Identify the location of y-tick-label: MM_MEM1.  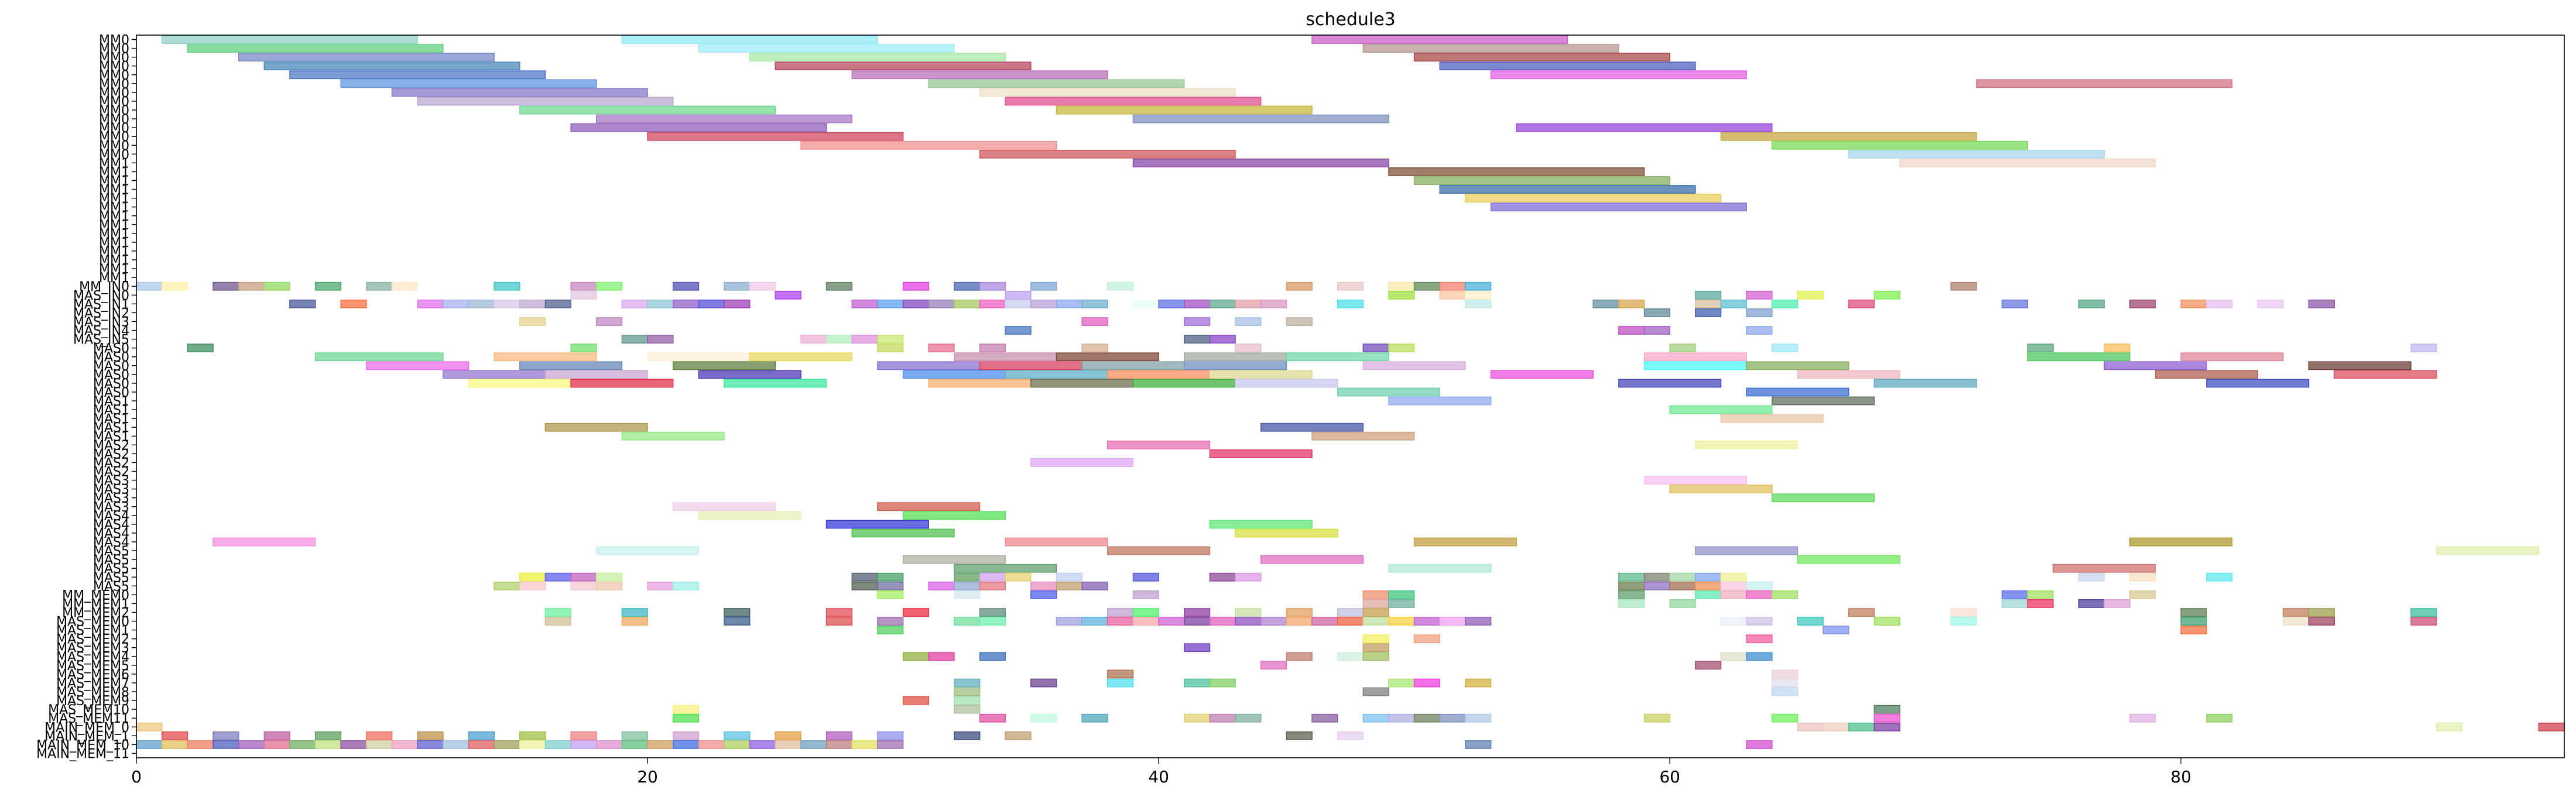
(95, 604).